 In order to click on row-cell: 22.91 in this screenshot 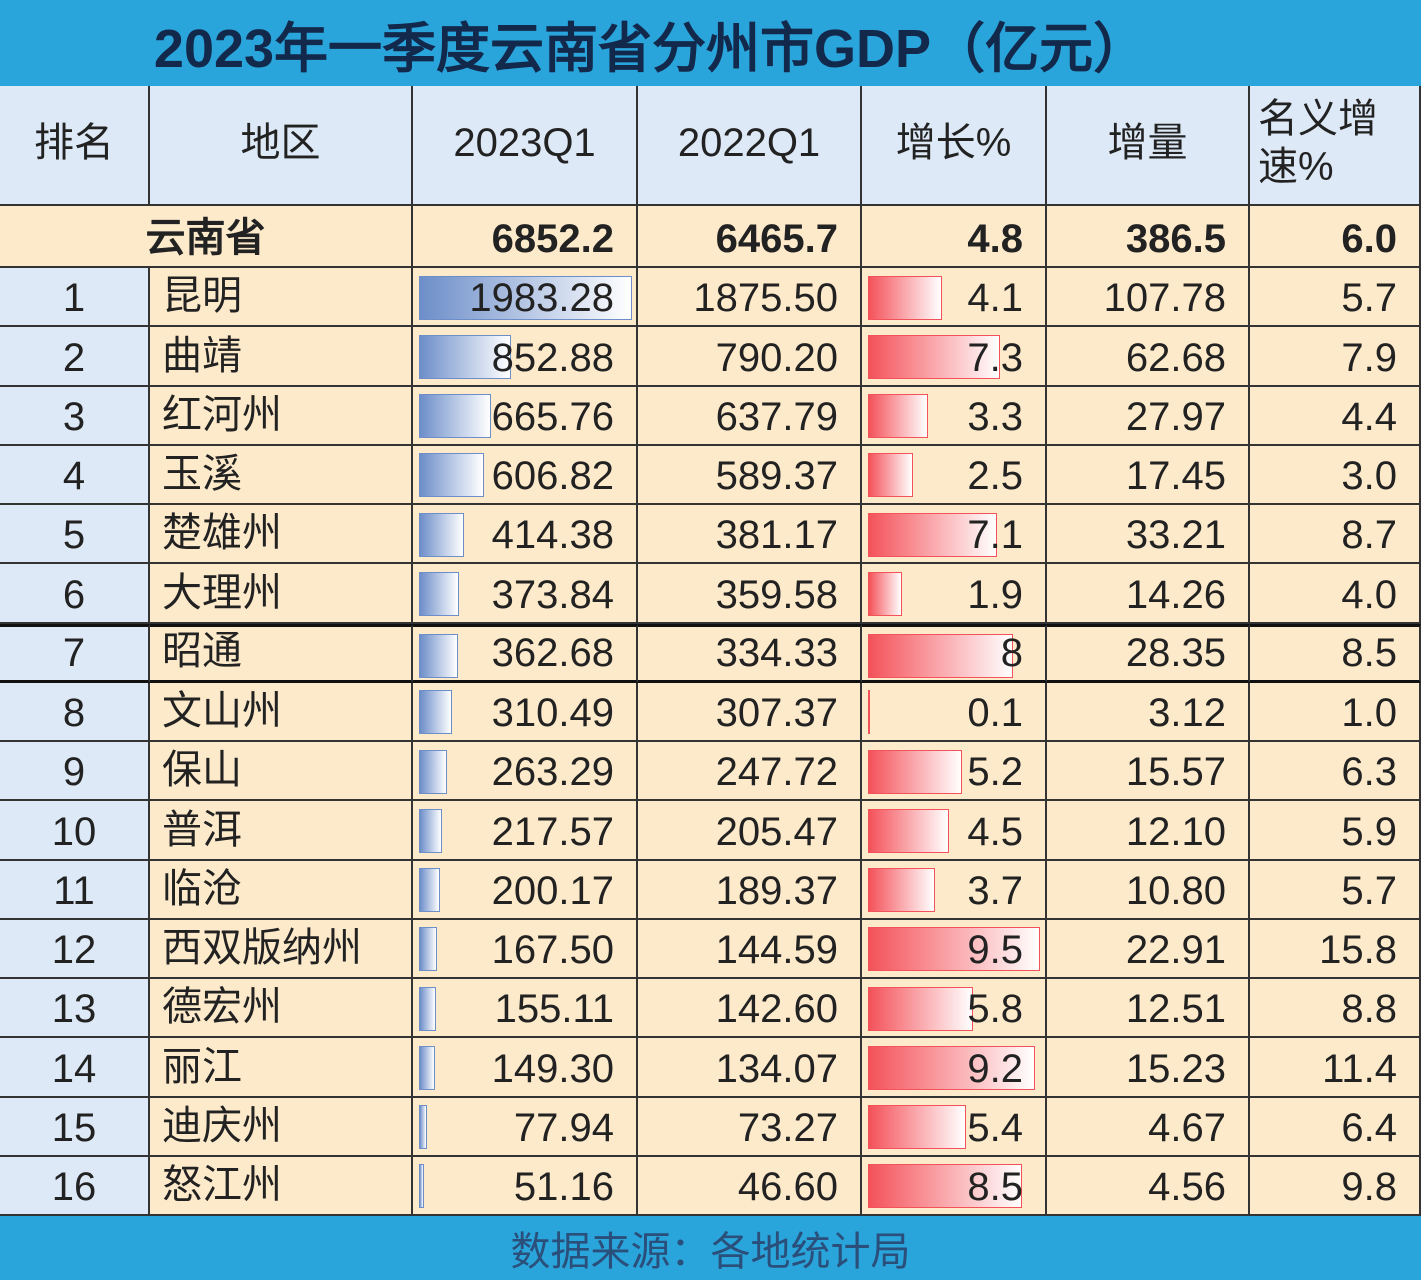, I will do `click(1148, 949)`.